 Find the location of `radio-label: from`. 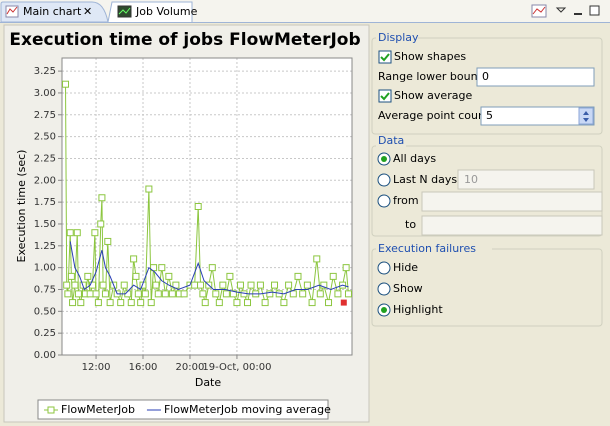

radio-label: from is located at coordinates (406, 200).